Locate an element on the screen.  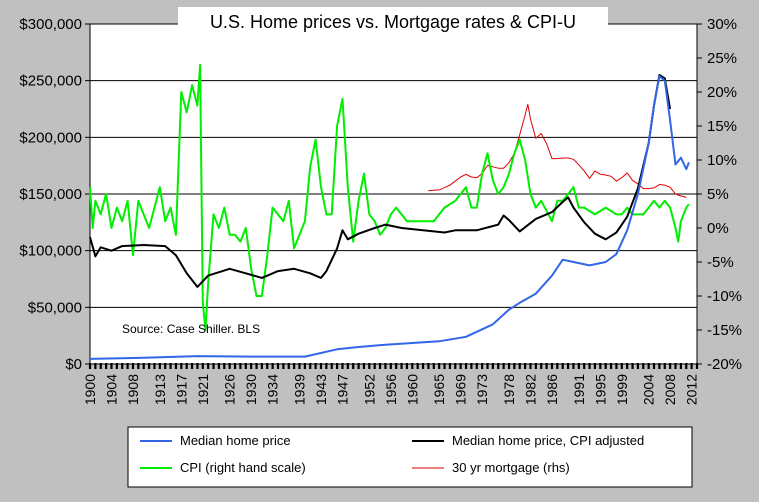
y2-tick-label: 0% is located at coordinates (718, 228).